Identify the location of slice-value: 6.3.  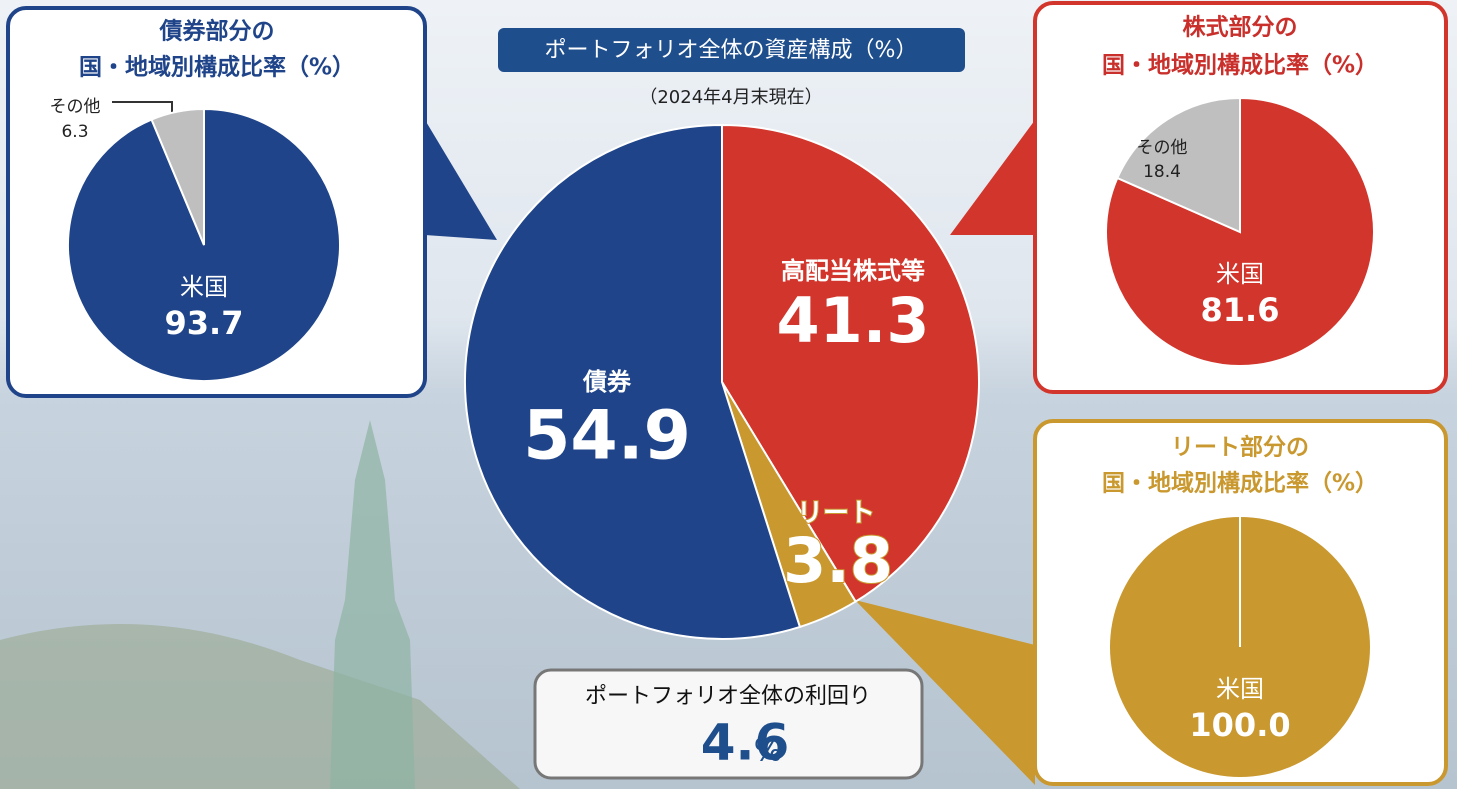
(74, 132).